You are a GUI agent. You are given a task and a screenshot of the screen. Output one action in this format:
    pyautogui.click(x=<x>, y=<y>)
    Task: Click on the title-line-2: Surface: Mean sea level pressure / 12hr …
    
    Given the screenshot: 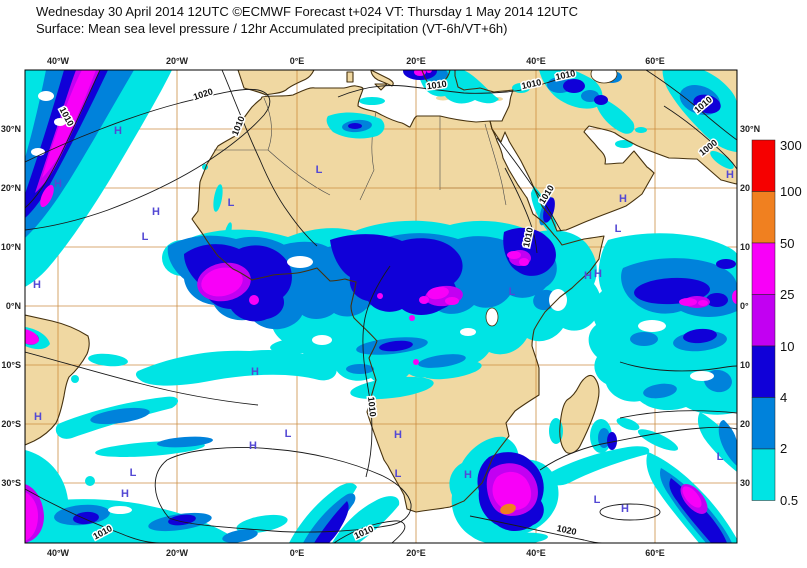 What is the action you would take?
    pyautogui.click(x=272, y=28)
    